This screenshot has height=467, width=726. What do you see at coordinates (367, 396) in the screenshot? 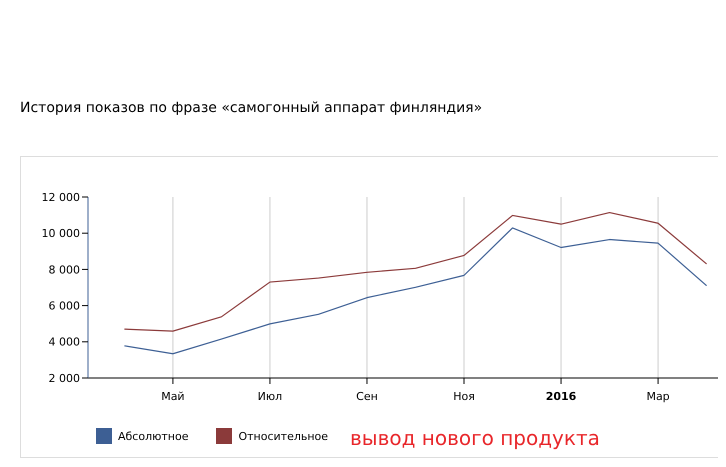
I see `x-tick-label: Сен` at bounding box center [367, 396].